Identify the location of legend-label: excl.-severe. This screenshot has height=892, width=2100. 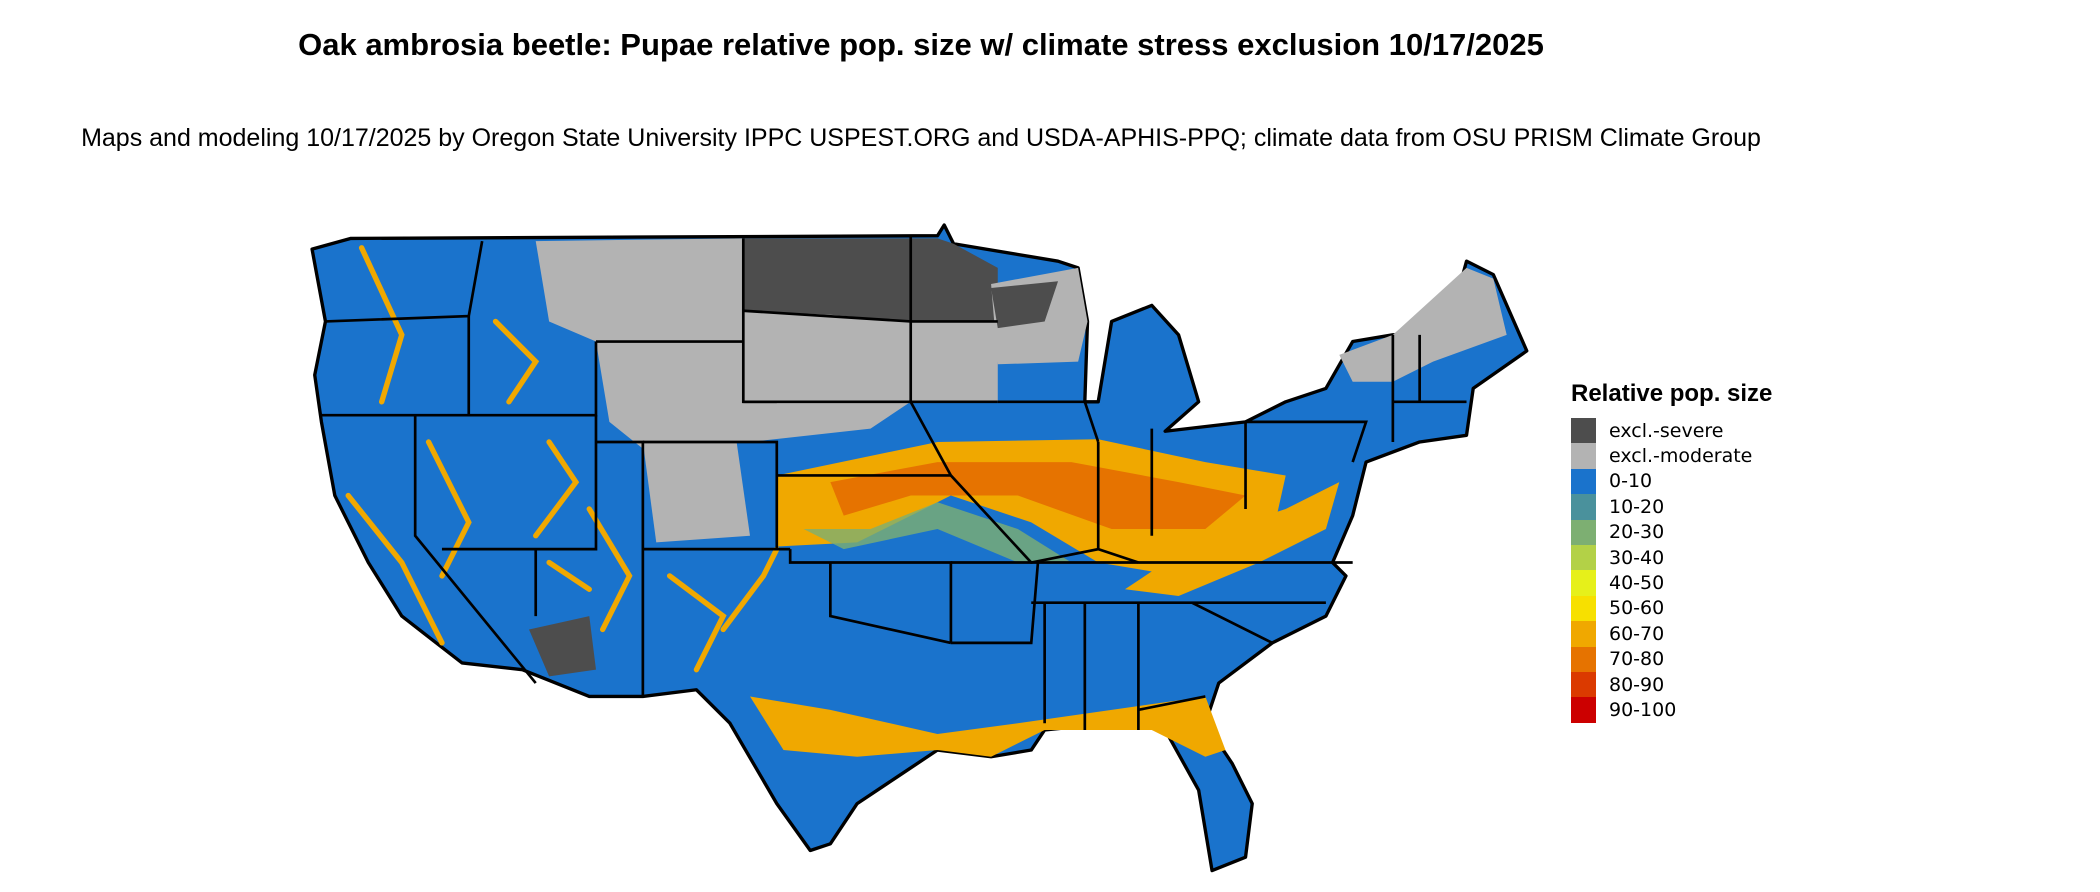
(1666, 430).